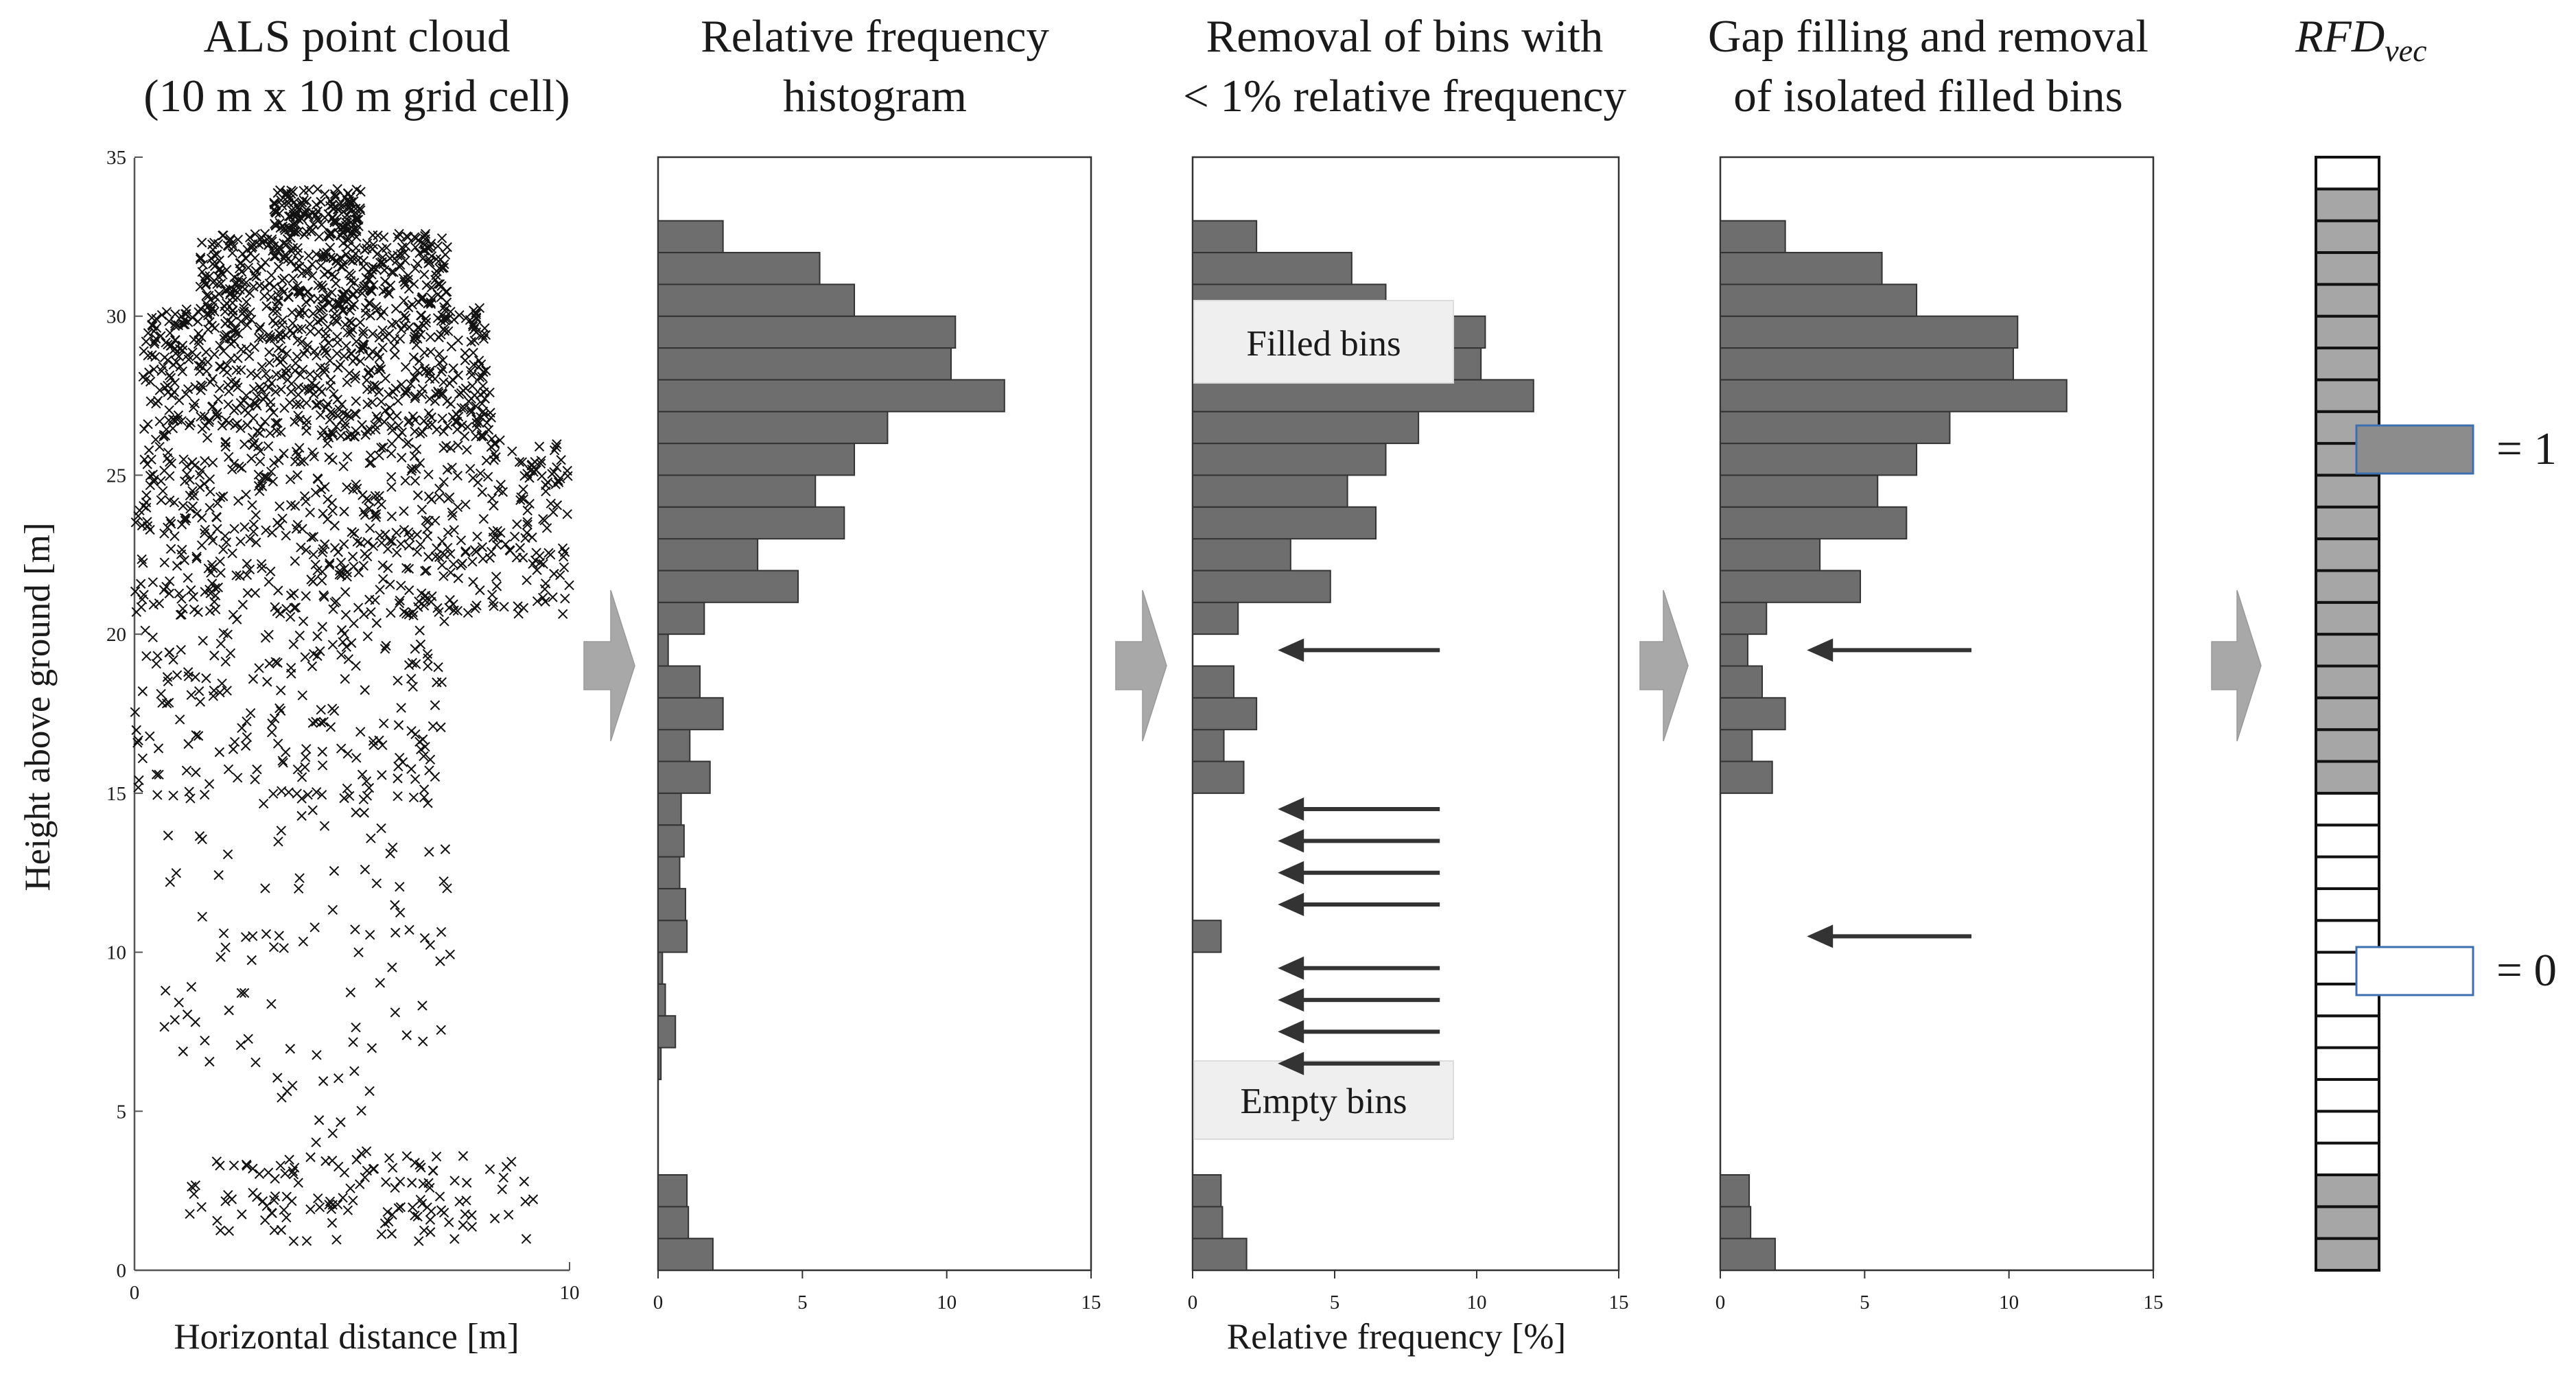  What do you see at coordinates (875, 96) in the screenshot?
I see `panel2-title-line2: histogram` at bounding box center [875, 96].